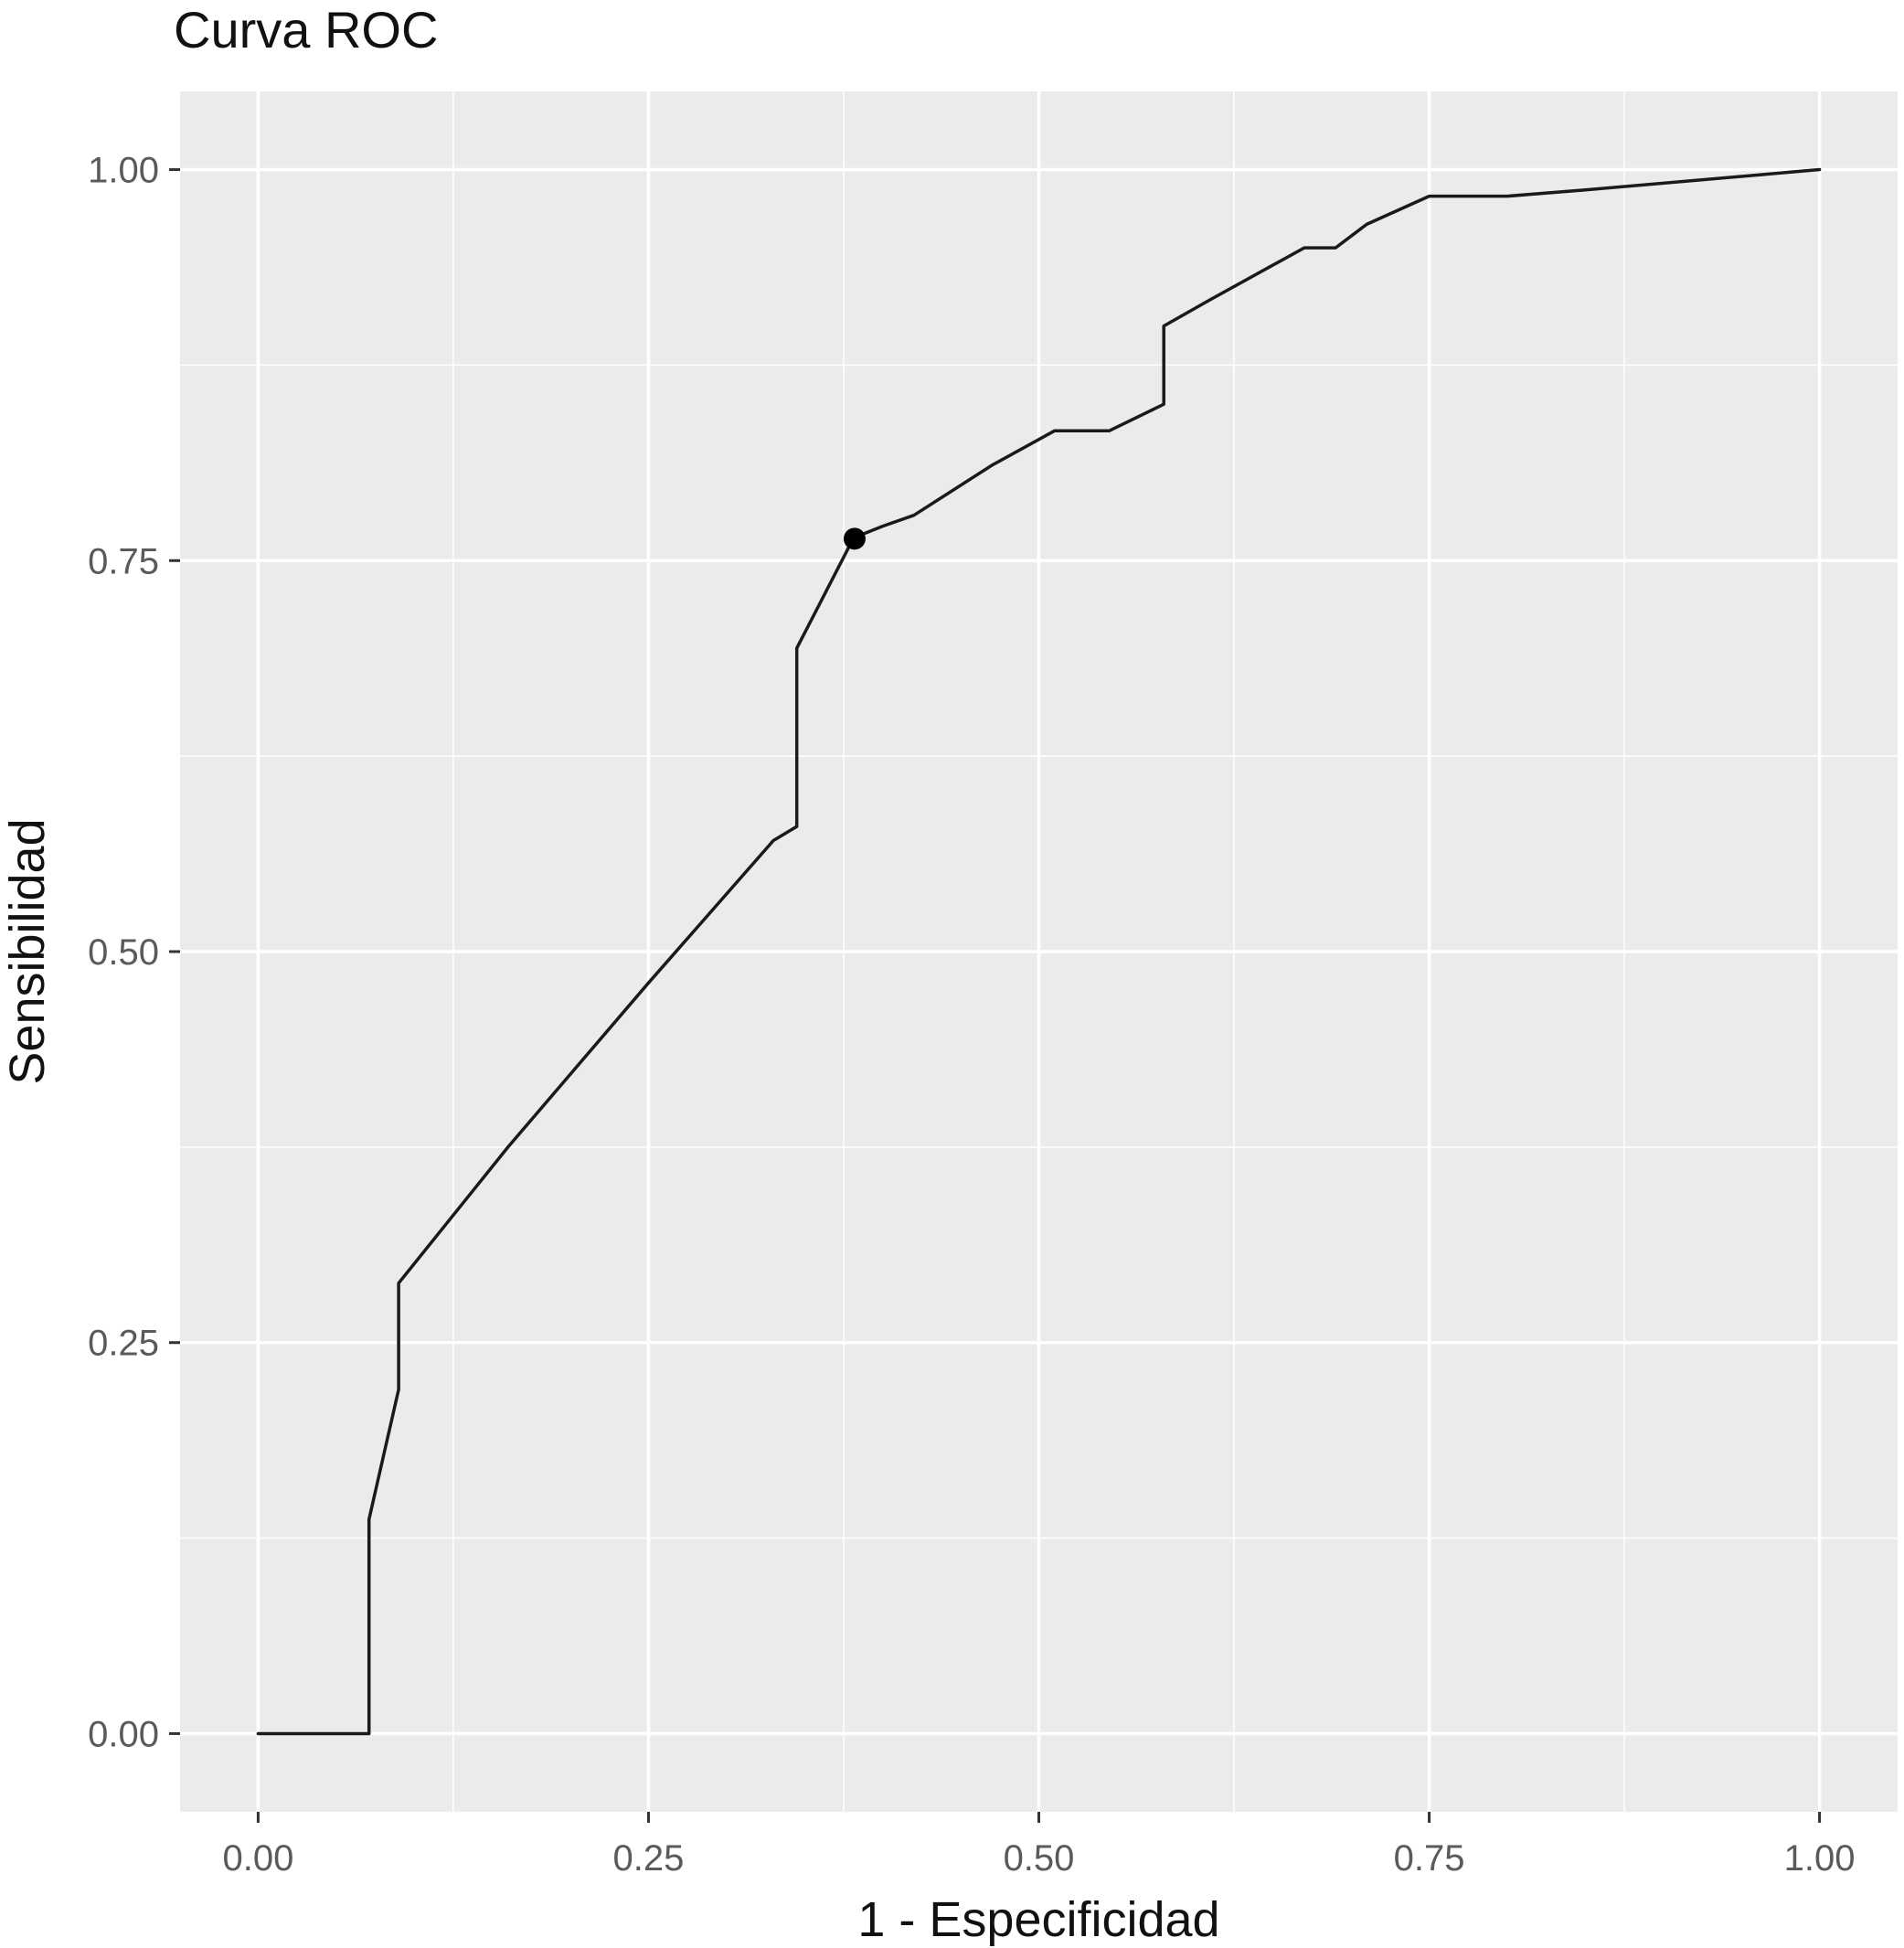  Describe the element at coordinates (258, 1858) in the screenshot. I see `x-tick-label: 0.00` at that location.